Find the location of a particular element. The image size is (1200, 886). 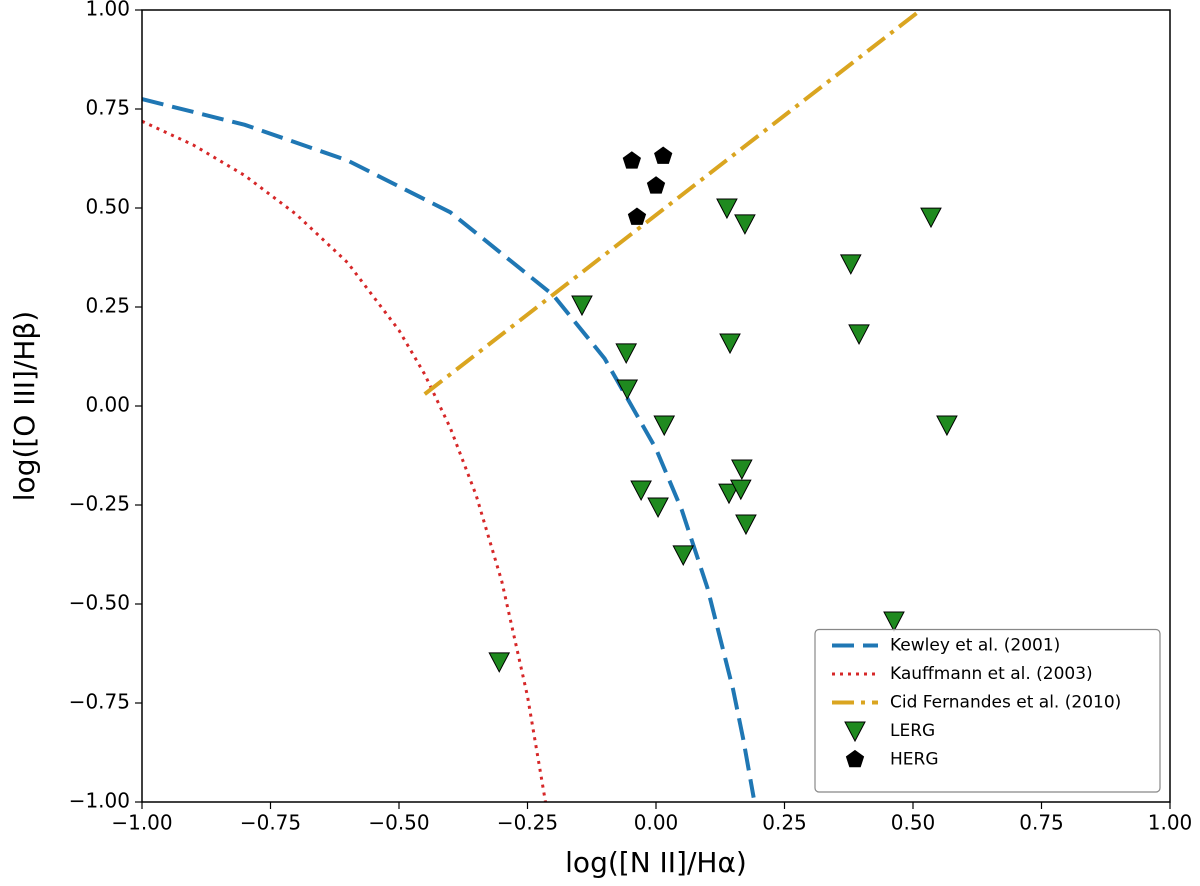

y-tick-label: −0.25 is located at coordinates (99, 504).